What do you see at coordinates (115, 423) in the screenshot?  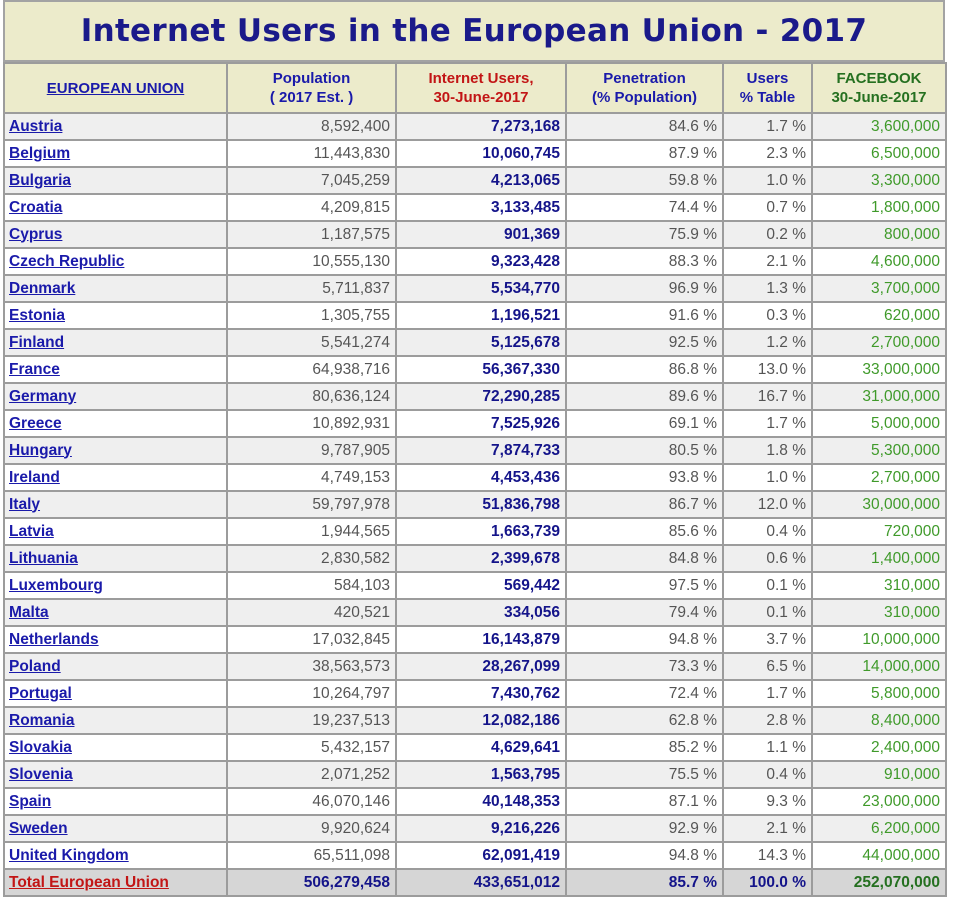 I see `country-cell: Greece` at bounding box center [115, 423].